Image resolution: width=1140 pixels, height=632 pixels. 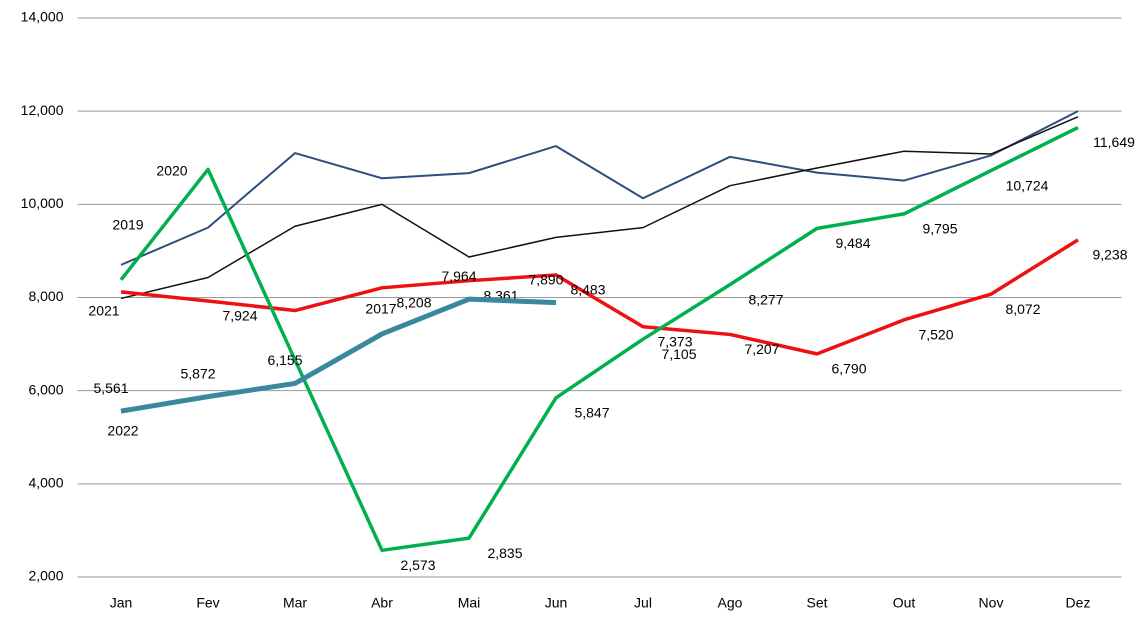 I want to click on data-label: 7,964, so click(x=458, y=276).